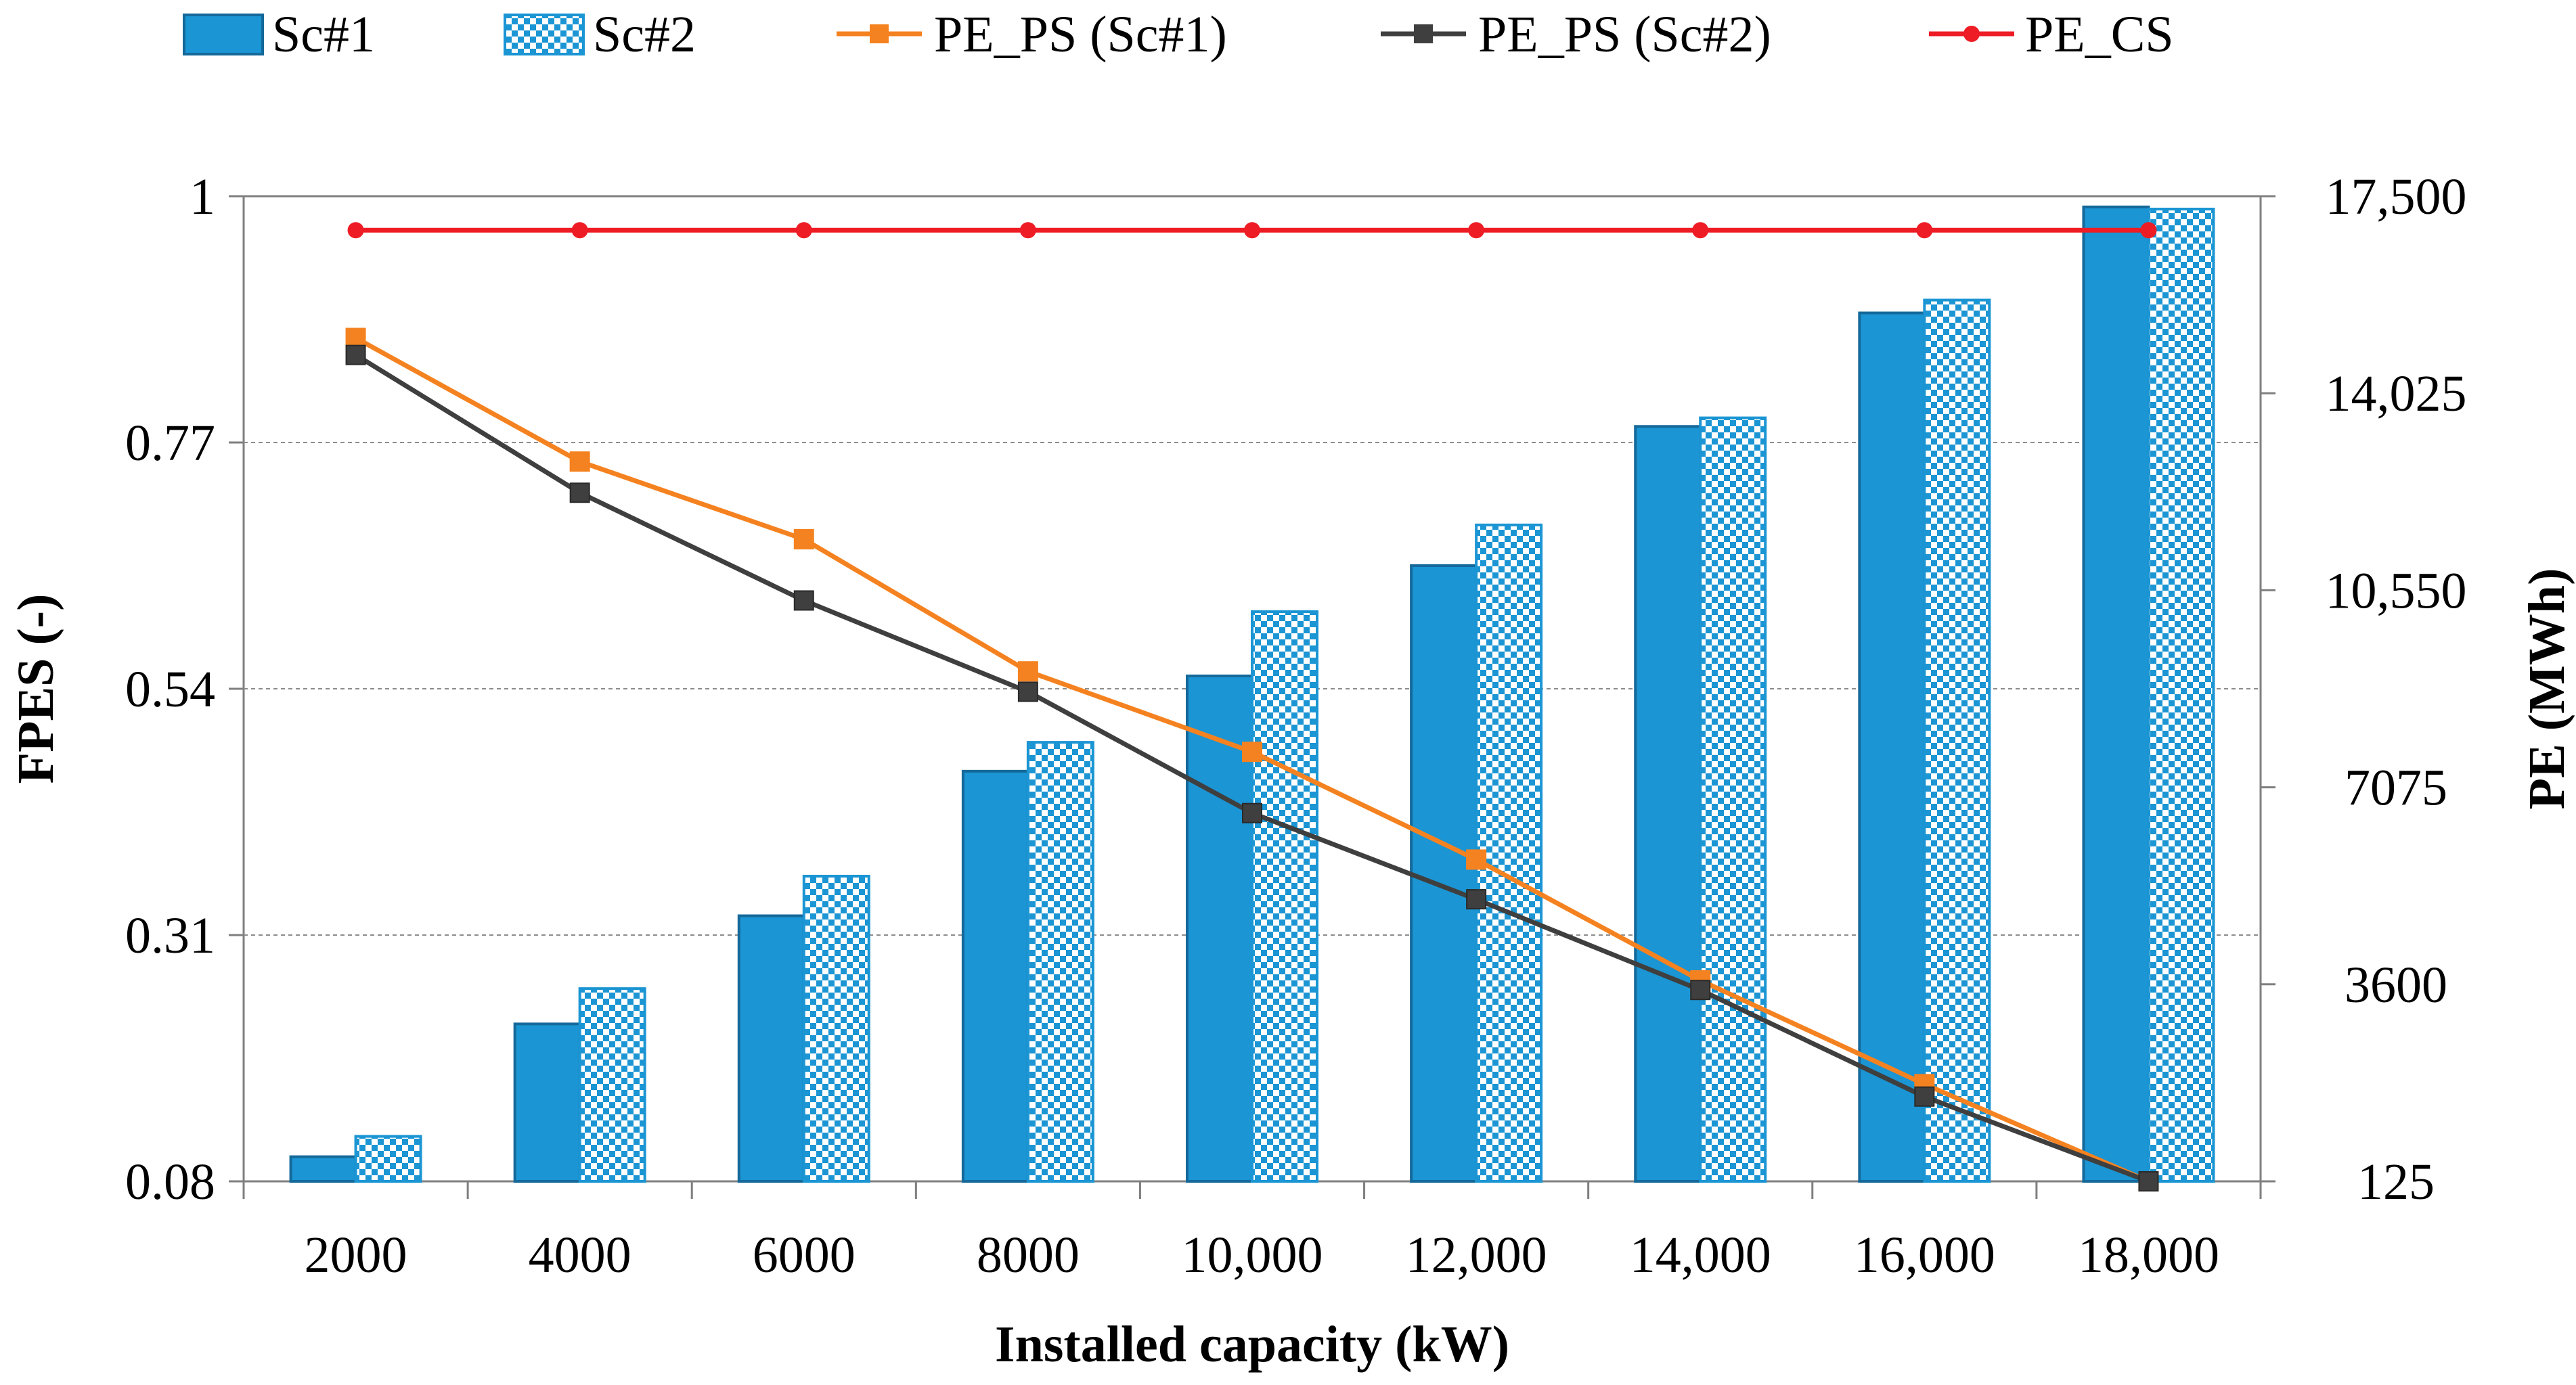 The width and height of the screenshot is (2576, 1385). I want to click on y-axis-right: 125 3600 7075 10,550 14,025 17,500, so click(2364, 689).